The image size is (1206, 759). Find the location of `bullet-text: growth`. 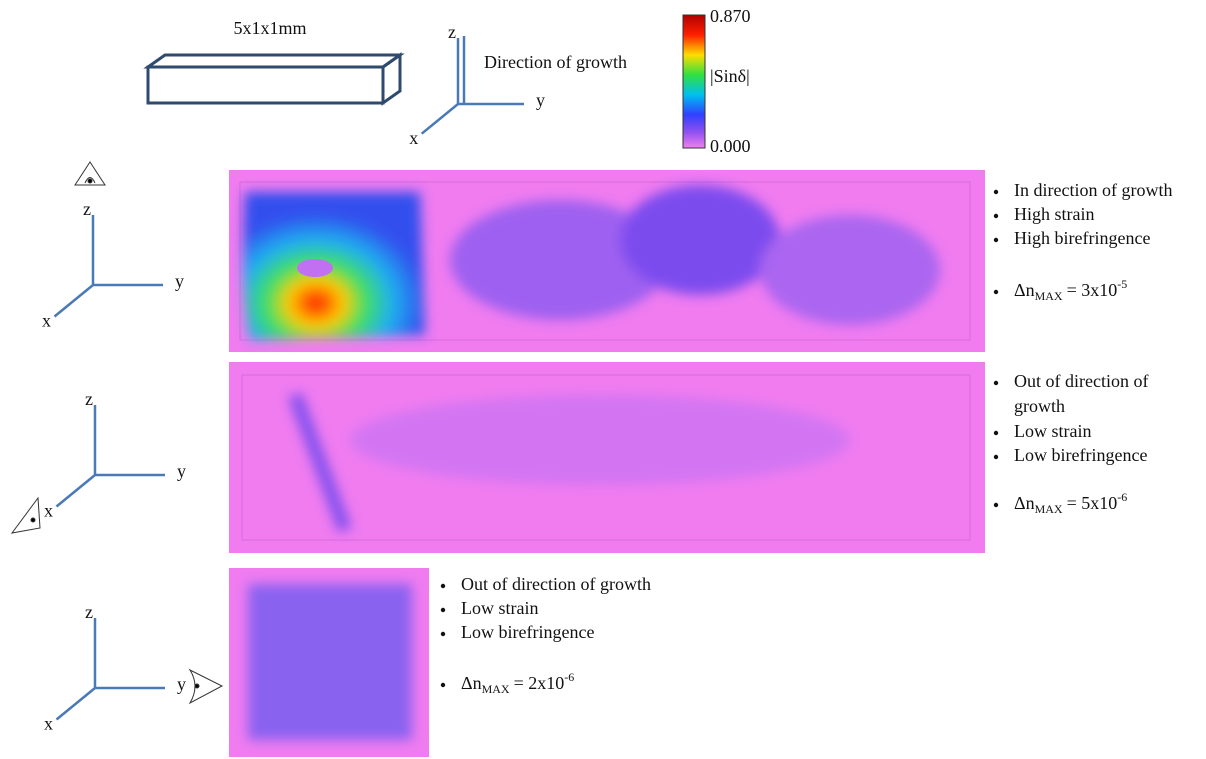

bullet-text: growth is located at coordinates (1039, 406).